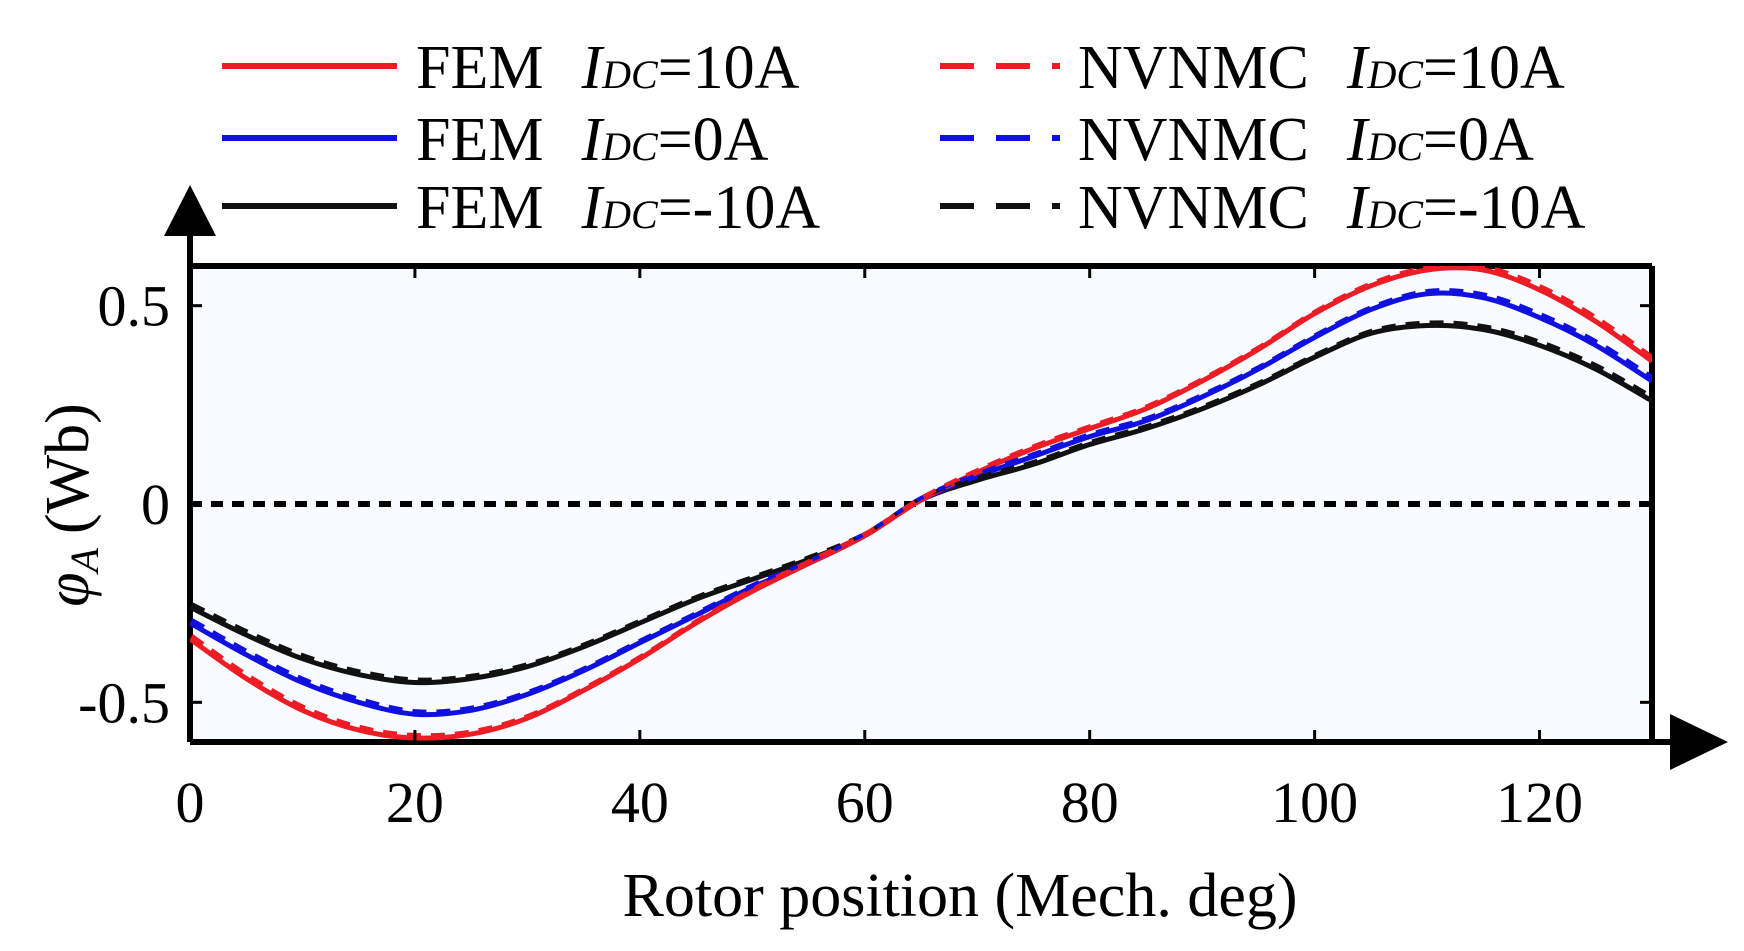 The height and width of the screenshot is (951, 1744). What do you see at coordinates (124, 702) in the screenshot?
I see `y-tick-label: -0.5` at bounding box center [124, 702].